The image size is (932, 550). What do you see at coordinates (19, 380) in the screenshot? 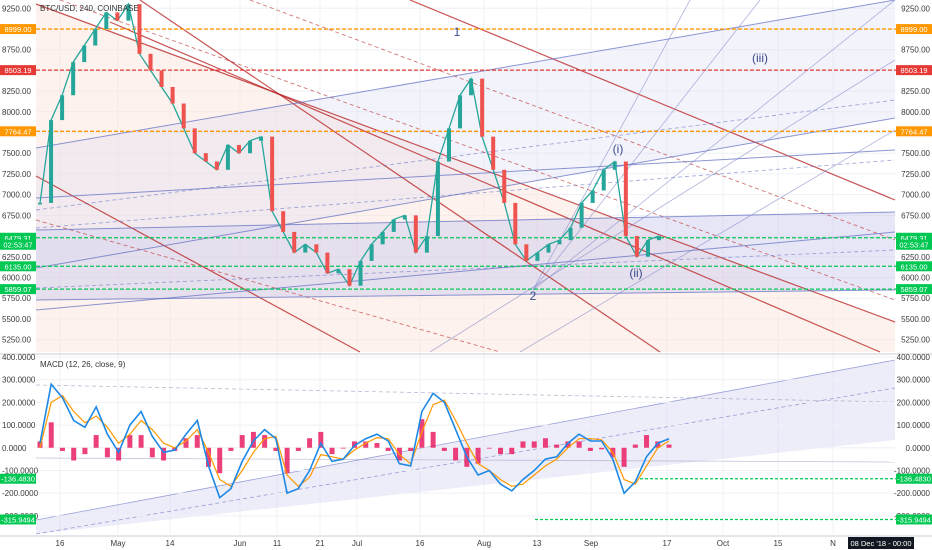
I see `macd-axis-label-left: 300.0000` at bounding box center [19, 380].